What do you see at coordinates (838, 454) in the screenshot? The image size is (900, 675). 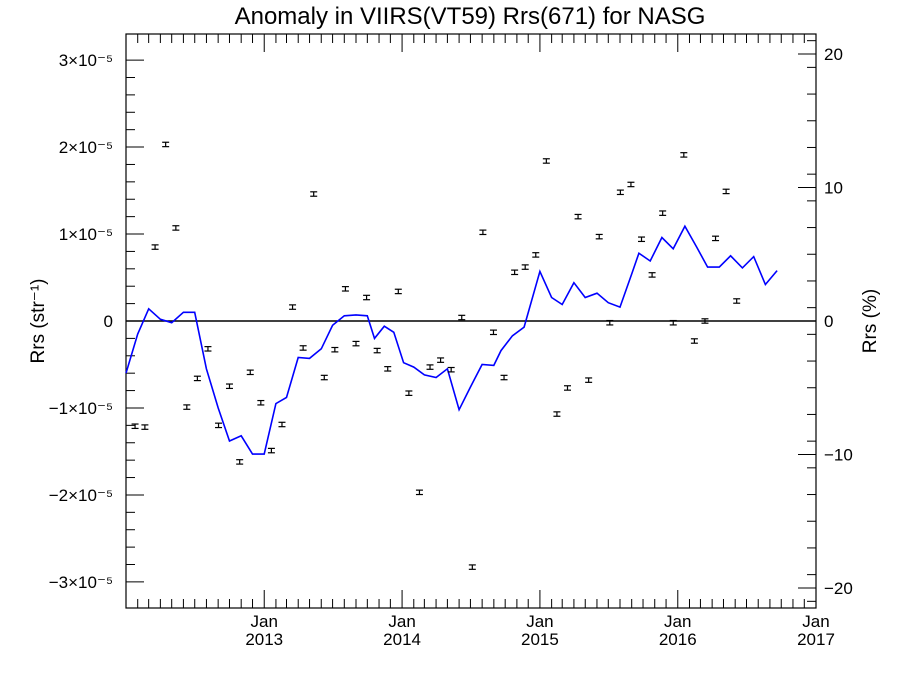 I see `right-tick-label: −10` at bounding box center [838, 454].